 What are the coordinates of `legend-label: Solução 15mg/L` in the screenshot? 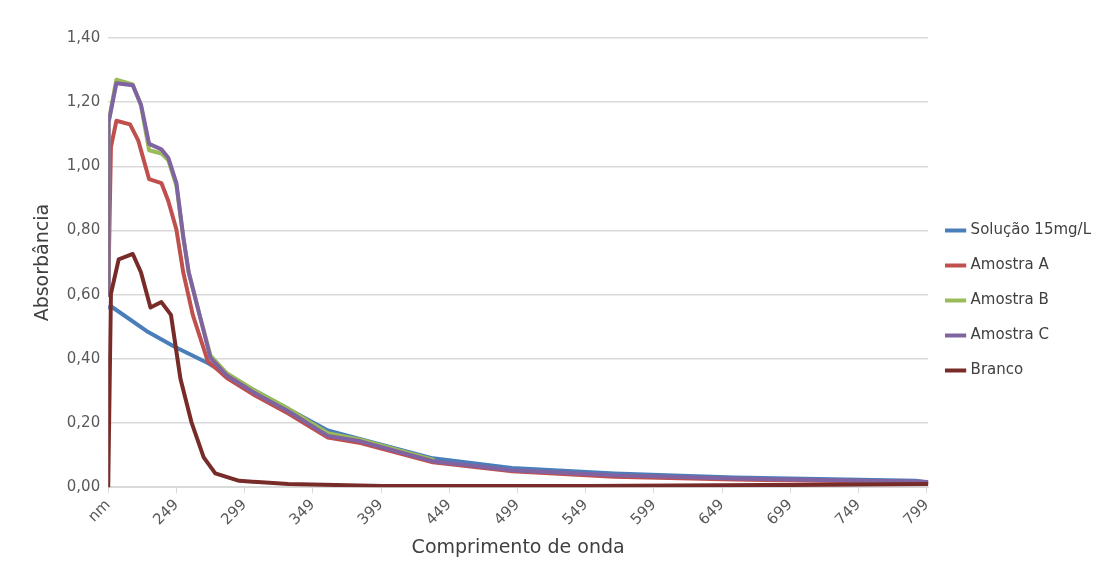 It's located at (1031, 229).